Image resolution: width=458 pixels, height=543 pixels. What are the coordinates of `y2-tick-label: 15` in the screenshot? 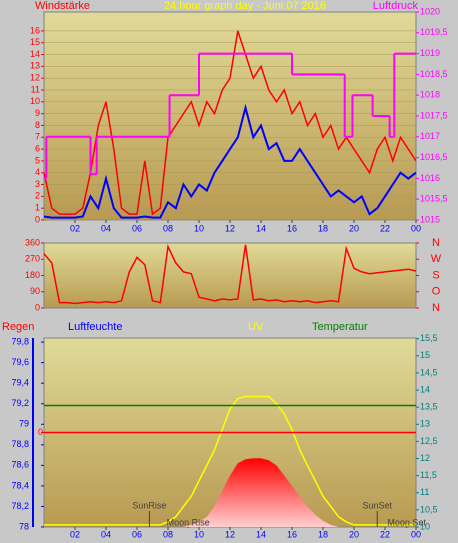 It's located at (425, 355).